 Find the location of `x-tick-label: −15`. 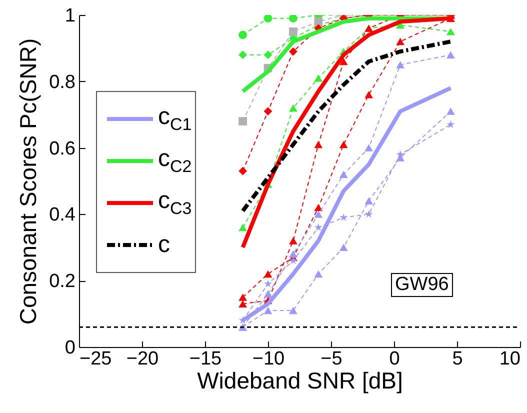

x-tick-label: −15 is located at coordinates (205, 359).